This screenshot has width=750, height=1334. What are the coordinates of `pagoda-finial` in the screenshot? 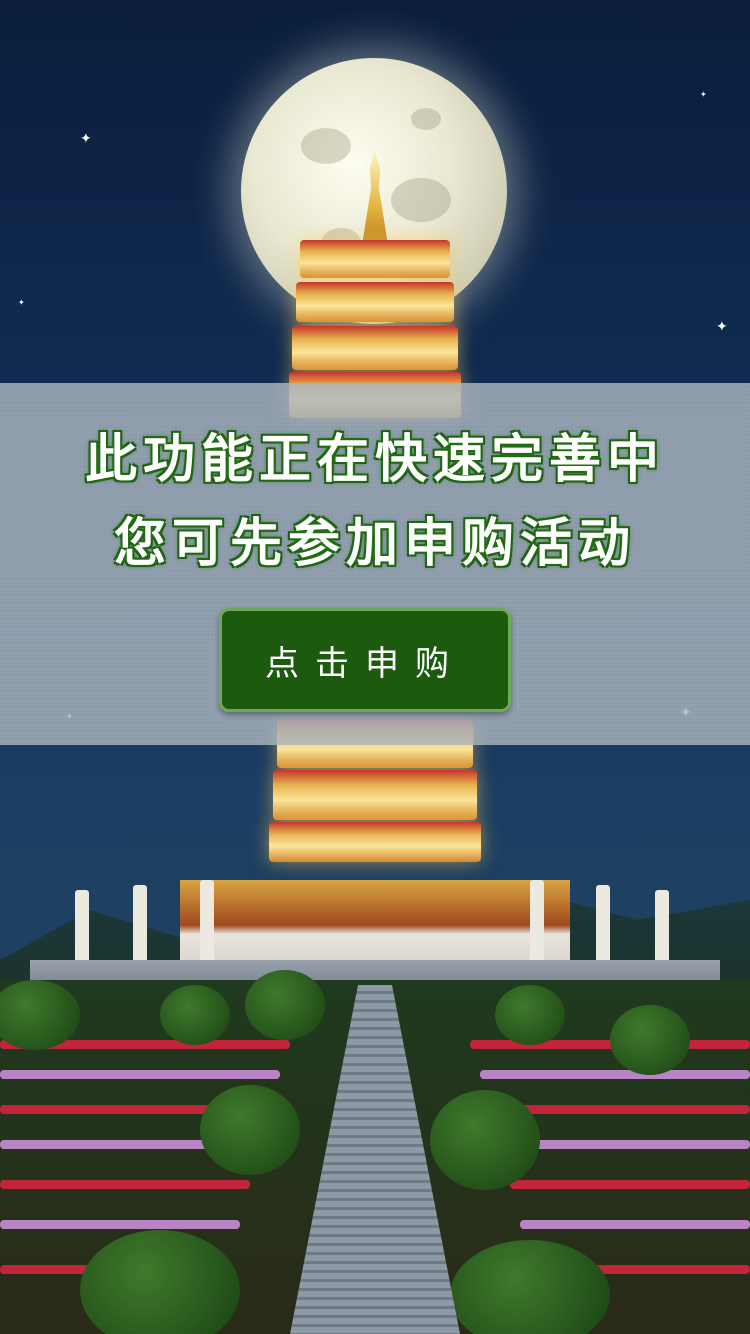 It's located at (375, 197).